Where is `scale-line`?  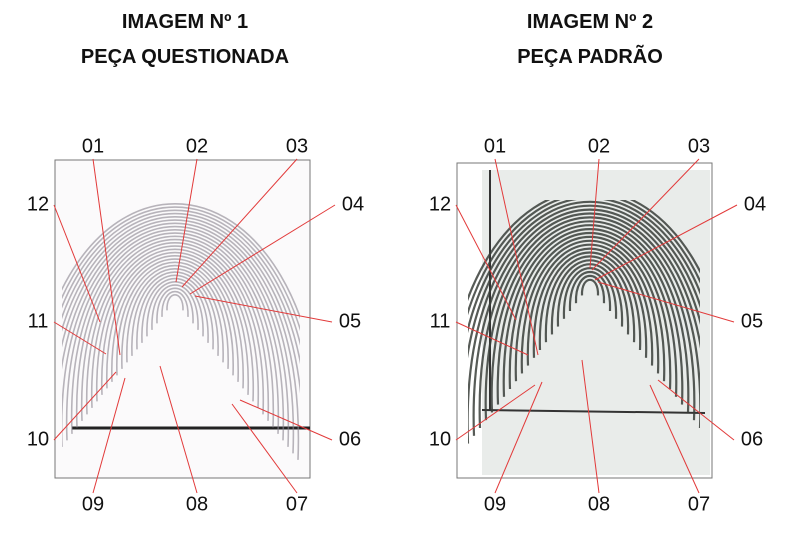
scale-line is located at coordinates (593, 411).